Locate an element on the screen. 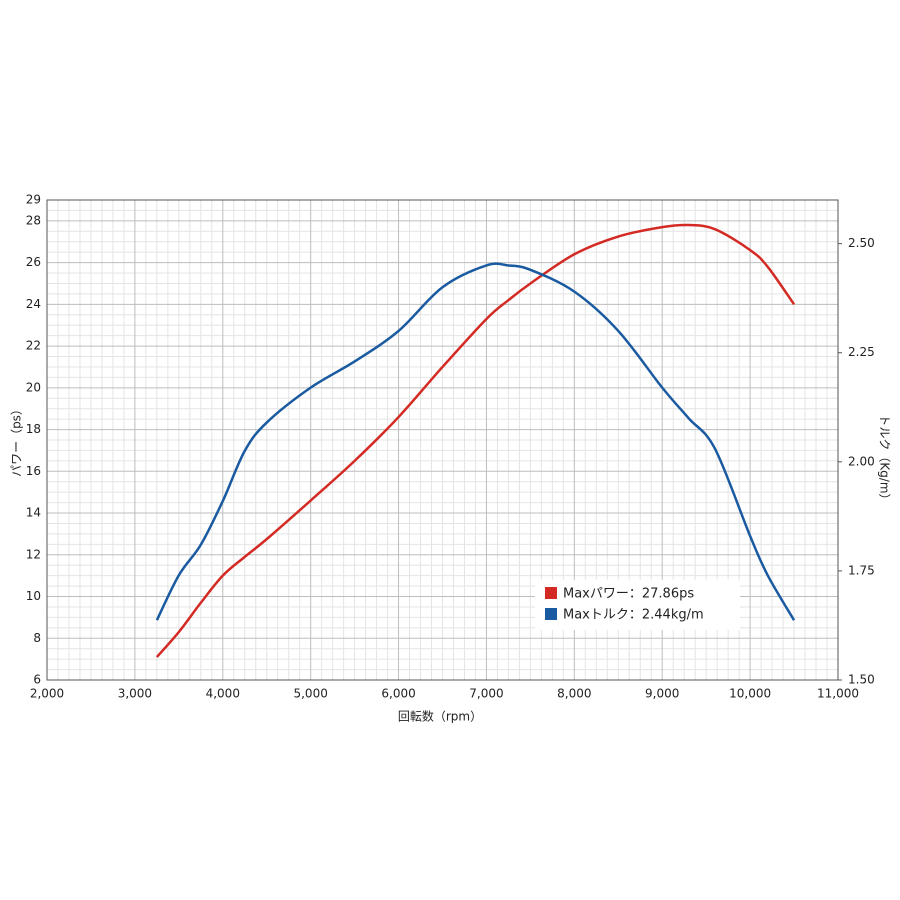 This screenshot has width=900, height=900. x-tick-label: 5,000 is located at coordinates (310, 694).